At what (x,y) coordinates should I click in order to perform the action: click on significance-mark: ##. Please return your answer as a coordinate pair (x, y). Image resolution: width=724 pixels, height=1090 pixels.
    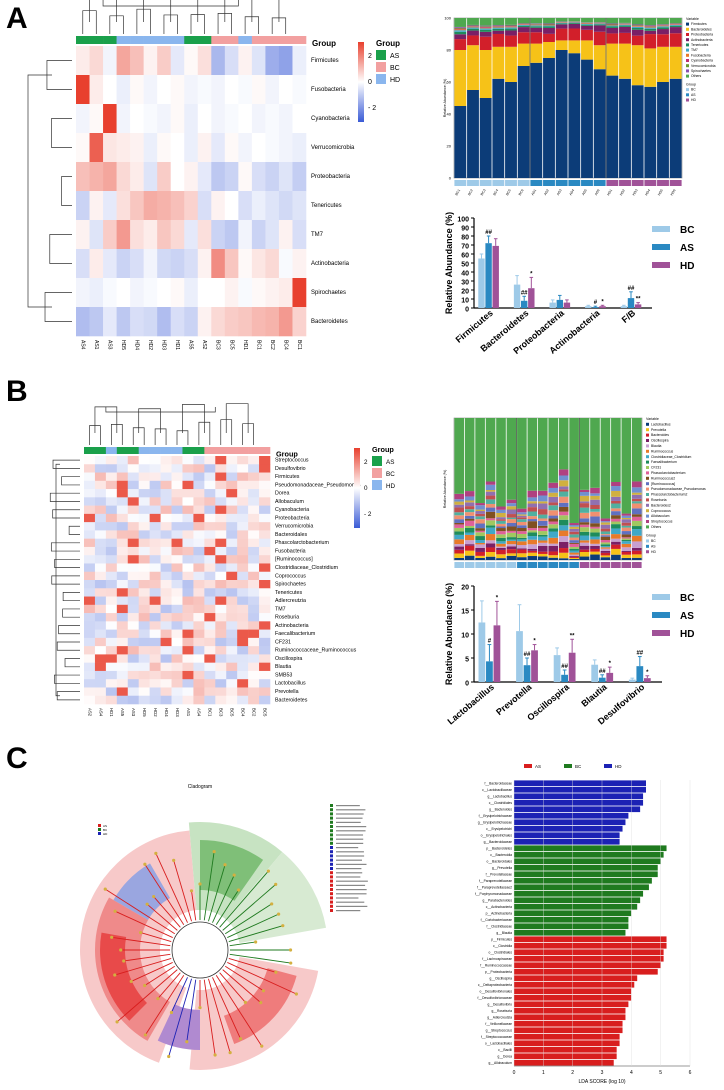
    Looking at the image, I should click on (564, 667).